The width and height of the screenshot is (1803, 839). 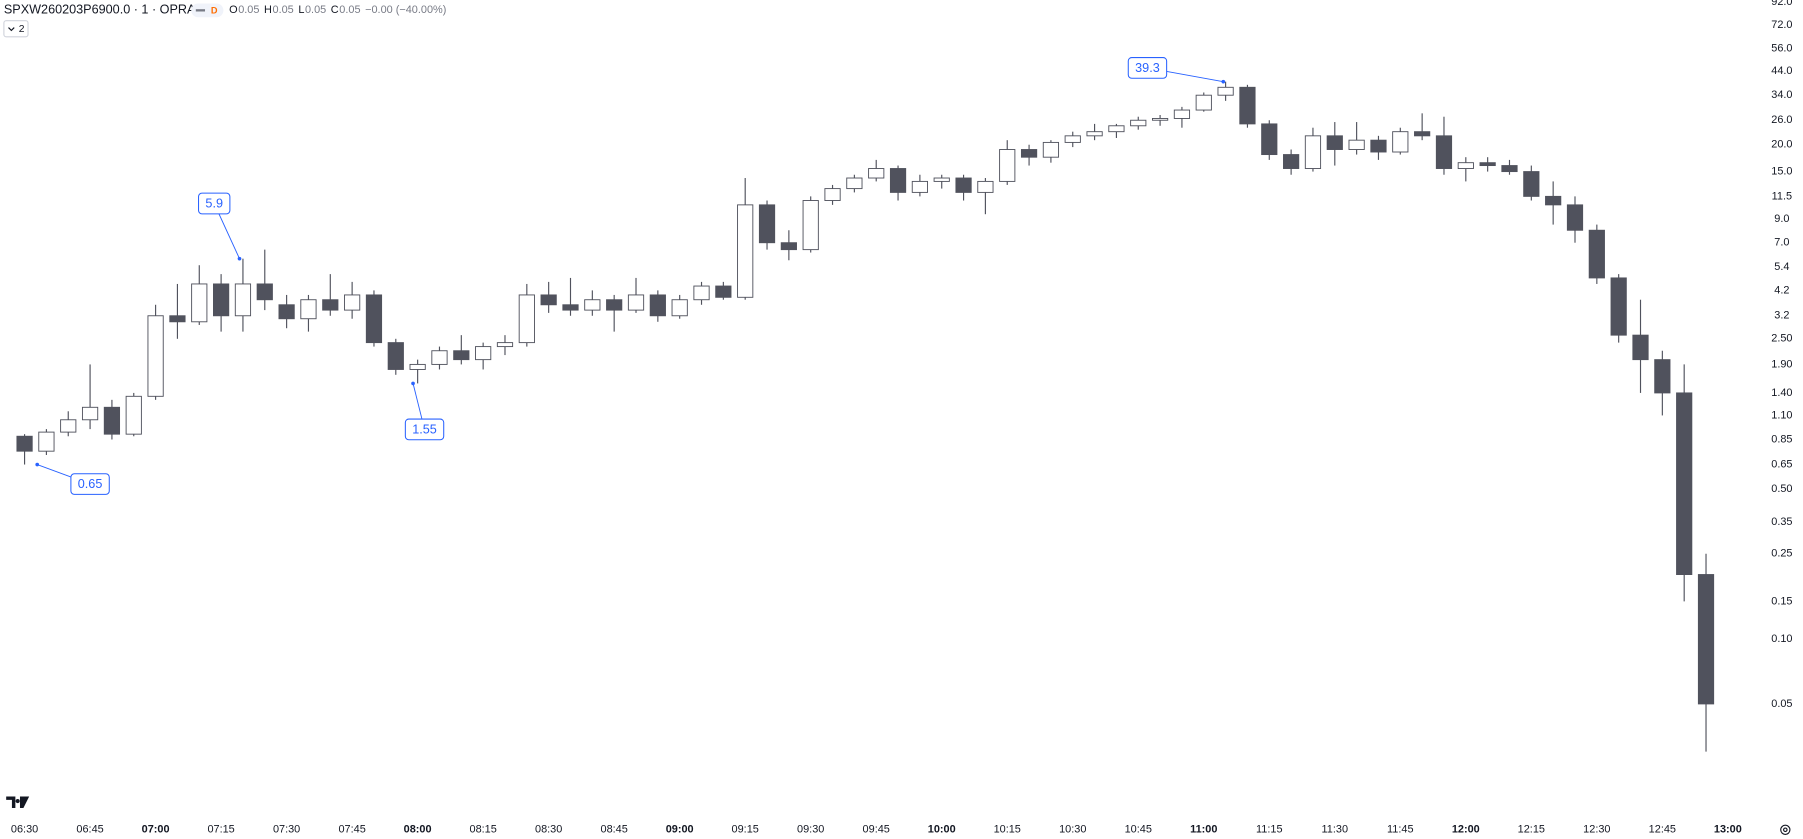 What do you see at coordinates (1781, 49) in the screenshot?
I see `y-tick-label: 56.0` at bounding box center [1781, 49].